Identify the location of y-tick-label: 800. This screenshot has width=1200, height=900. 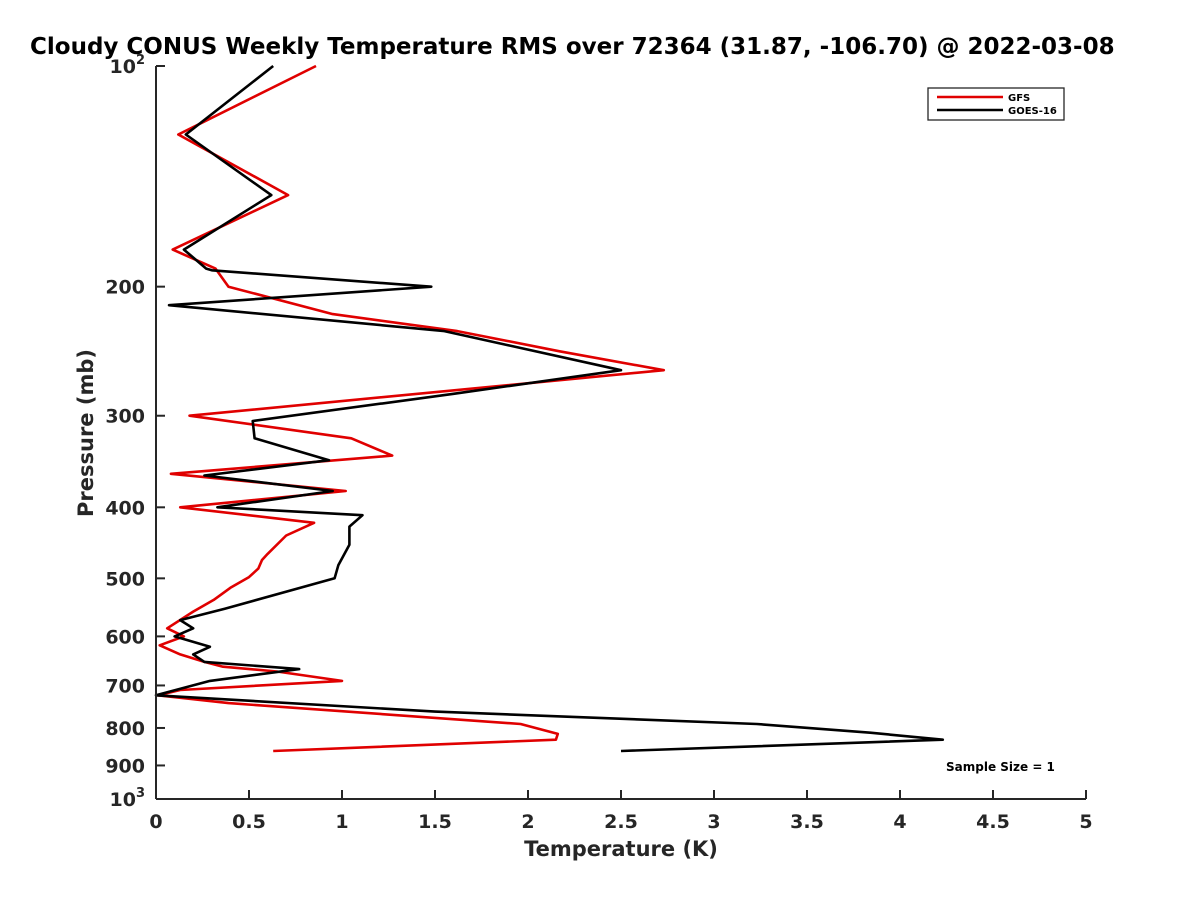
(125, 729).